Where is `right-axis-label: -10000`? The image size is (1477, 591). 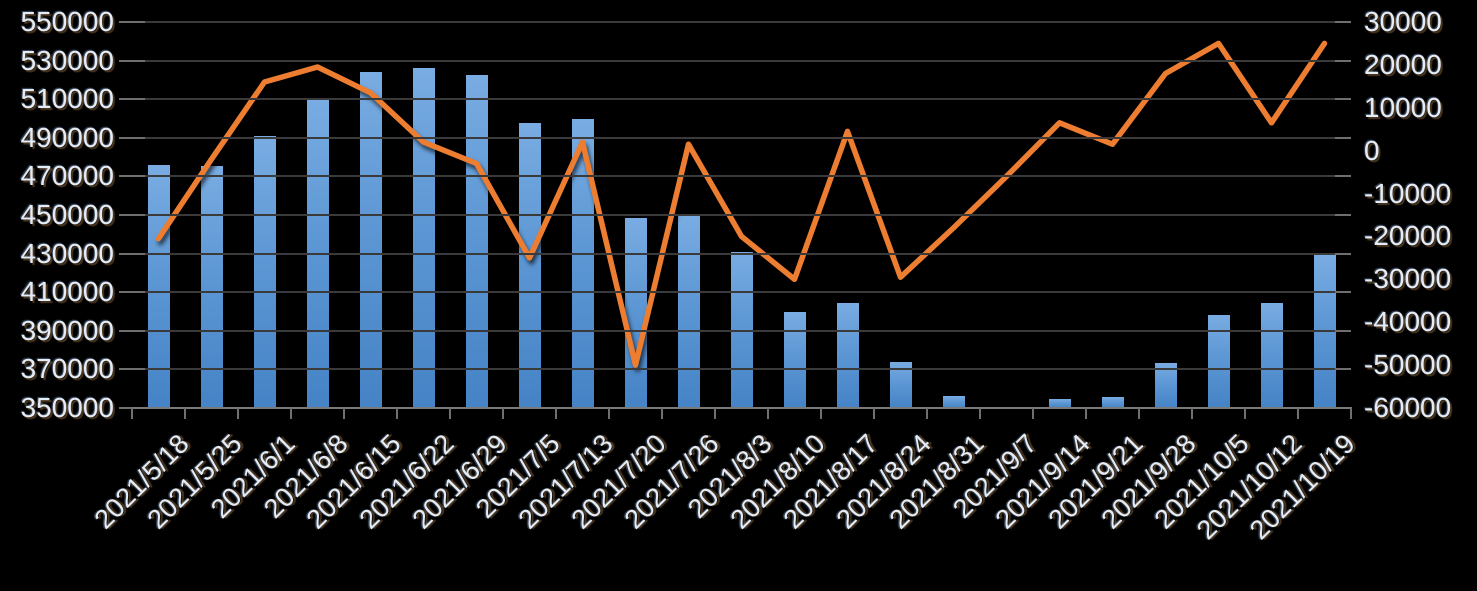 right-axis-label: -10000 is located at coordinates (1408, 193).